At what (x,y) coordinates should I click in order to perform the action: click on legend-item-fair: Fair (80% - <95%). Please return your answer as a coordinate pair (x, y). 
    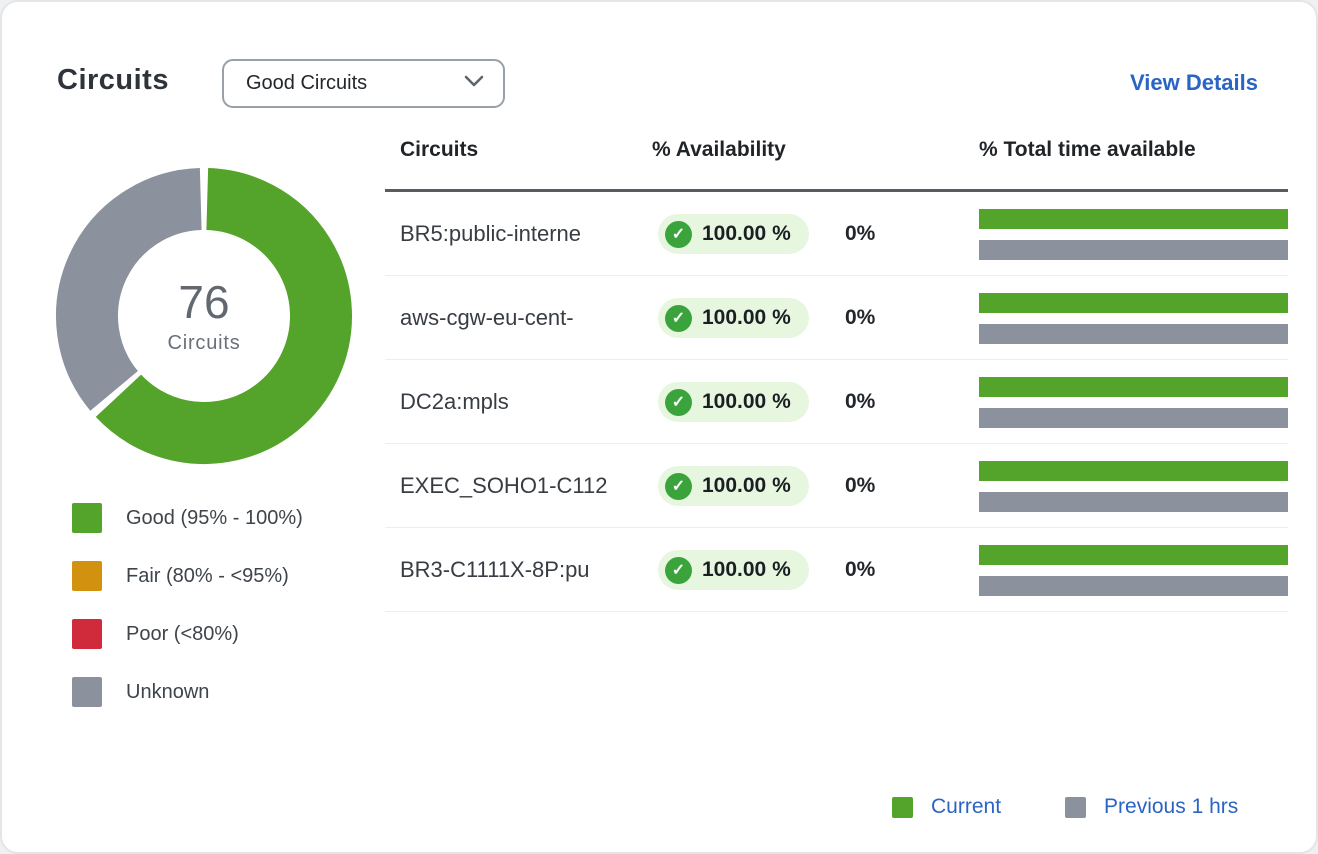
    Looking at the image, I should click on (187, 576).